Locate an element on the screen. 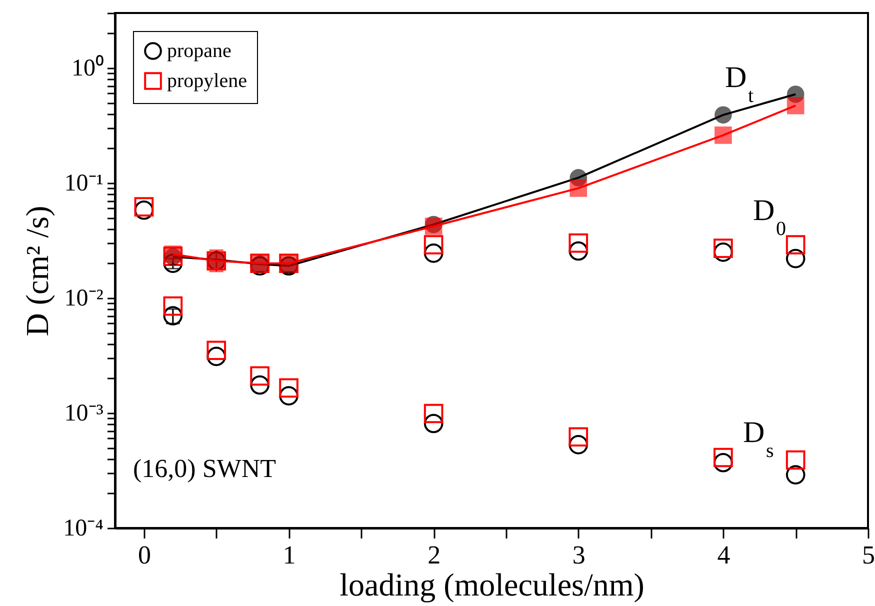  x-axis-title: loading (molecules/nm) is located at coordinates (492, 584).